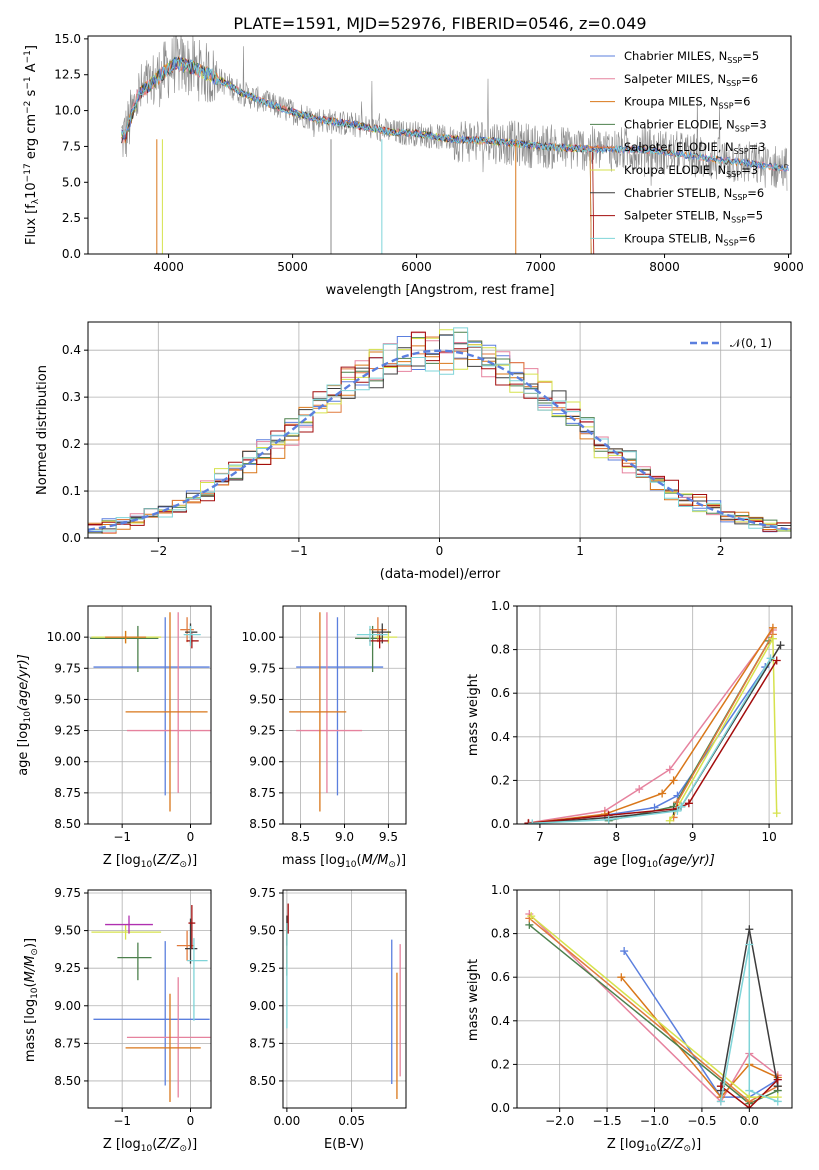 This screenshot has height=1170, width=819. What do you see at coordinates (439, 440) in the screenshot?
I see `normal-reference-curve` at bounding box center [439, 440].